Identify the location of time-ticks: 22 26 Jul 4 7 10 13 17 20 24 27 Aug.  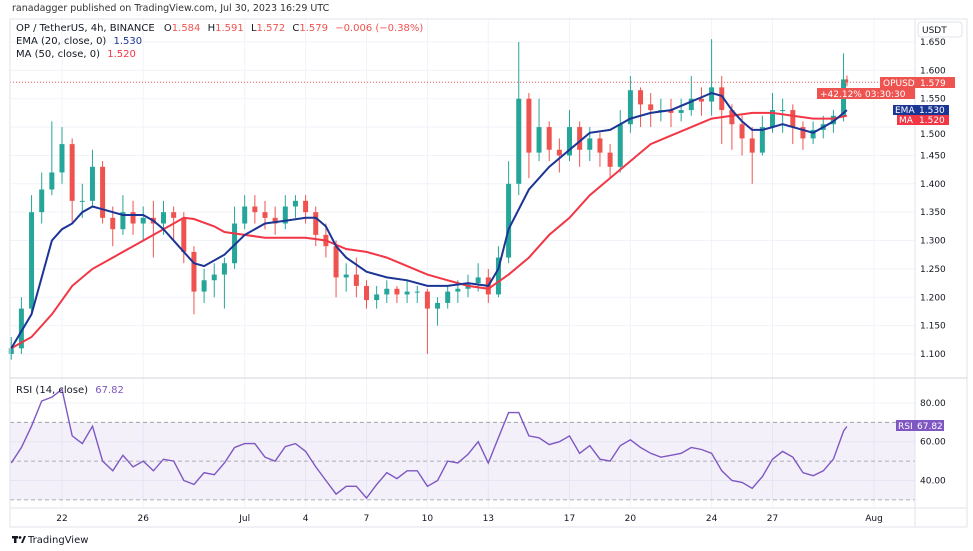
(469, 519).